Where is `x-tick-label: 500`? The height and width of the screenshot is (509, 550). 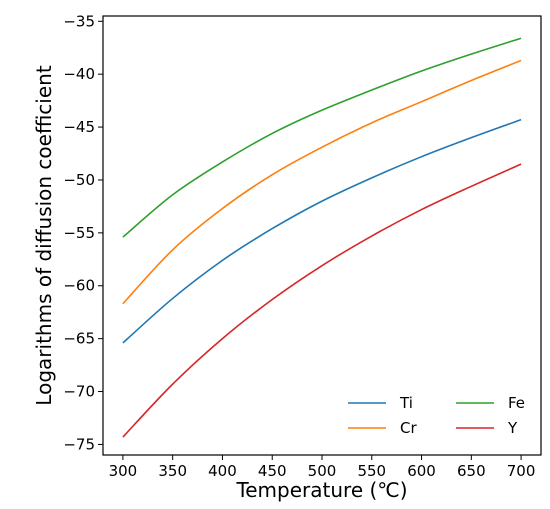
x-tick-label: 500 is located at coordinates (322, 471).